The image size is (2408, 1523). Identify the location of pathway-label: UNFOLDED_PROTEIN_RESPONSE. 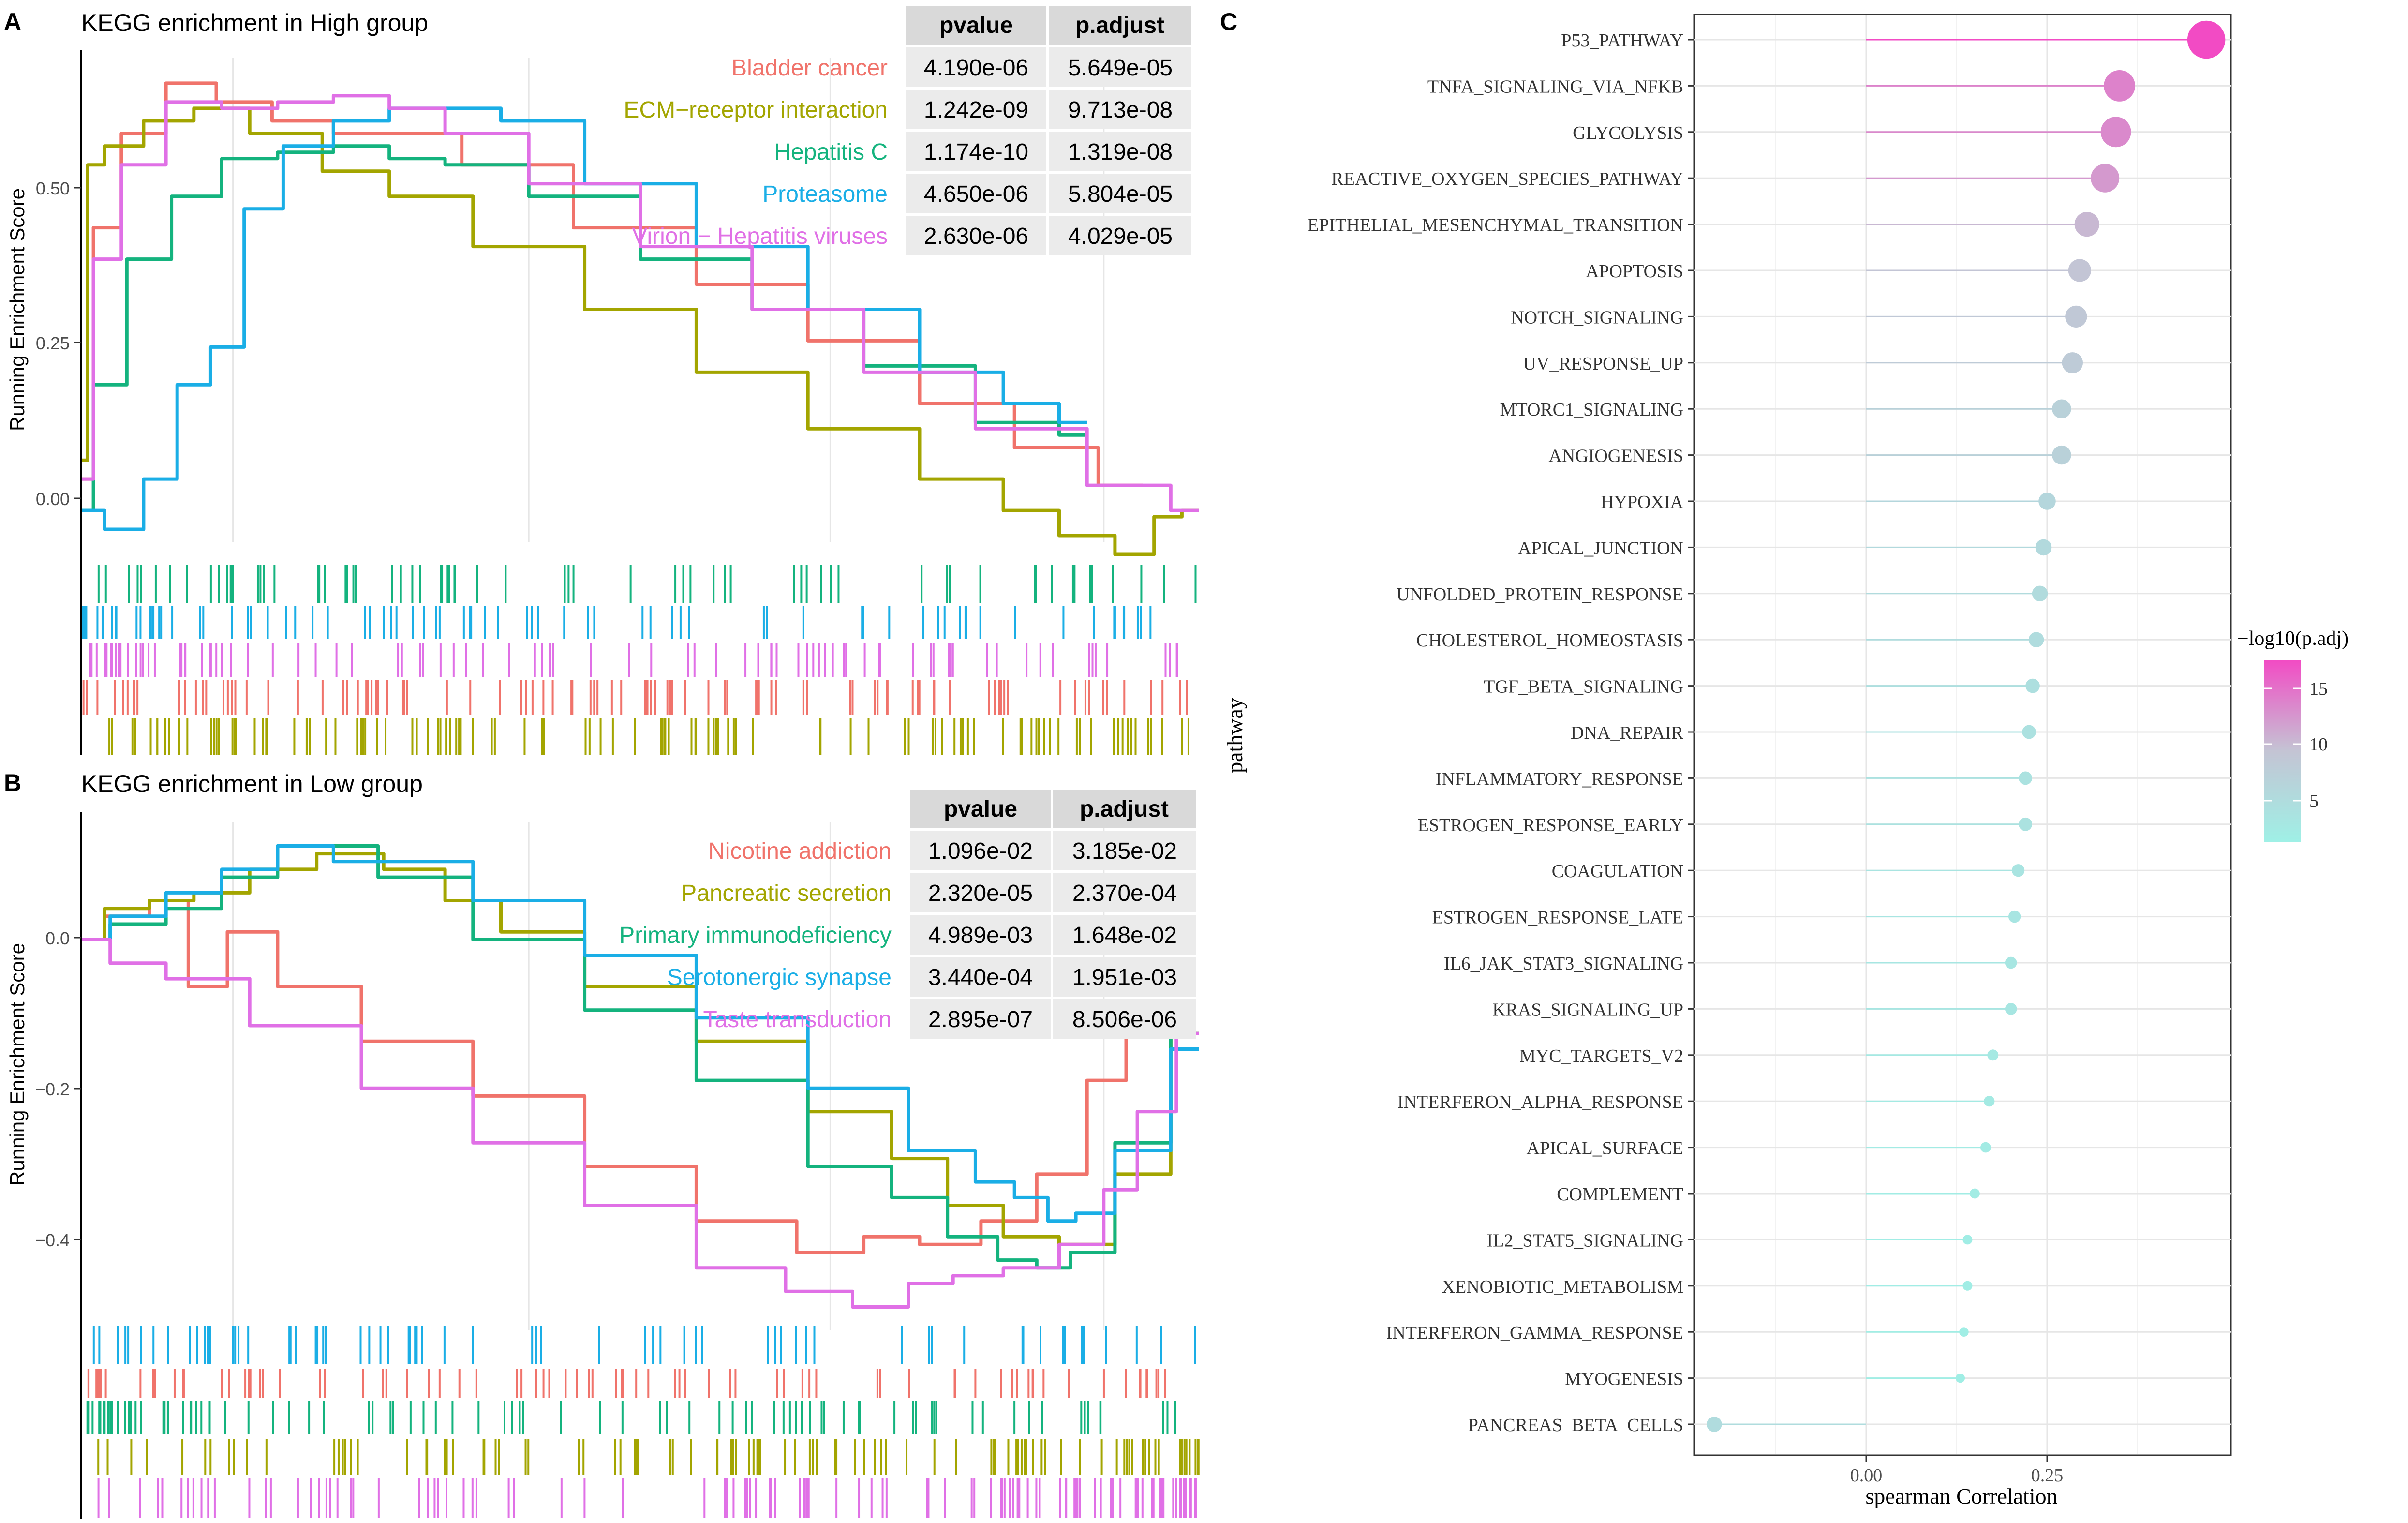
(1540, 595).